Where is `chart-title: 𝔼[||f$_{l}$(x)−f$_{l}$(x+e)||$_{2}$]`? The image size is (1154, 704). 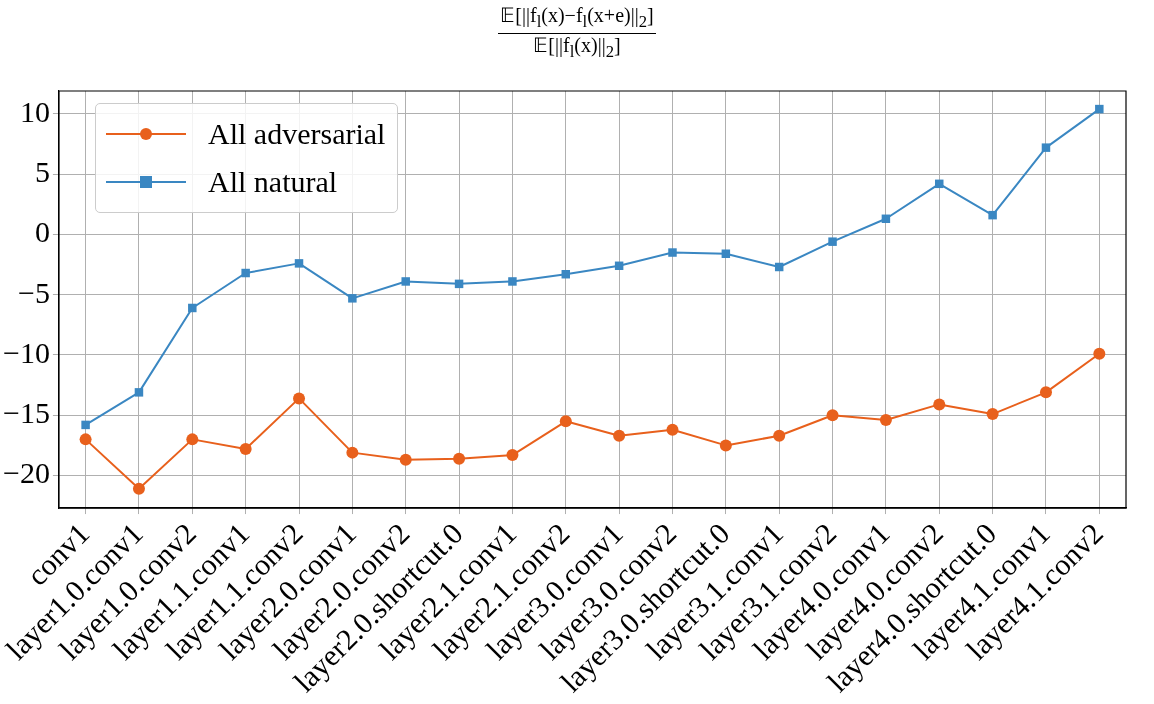 chart-title: 𝔼[||f$_{l}$(x)−f$_{l}$(x+e)||$_{2}$] is located at coordinates (577, 19).